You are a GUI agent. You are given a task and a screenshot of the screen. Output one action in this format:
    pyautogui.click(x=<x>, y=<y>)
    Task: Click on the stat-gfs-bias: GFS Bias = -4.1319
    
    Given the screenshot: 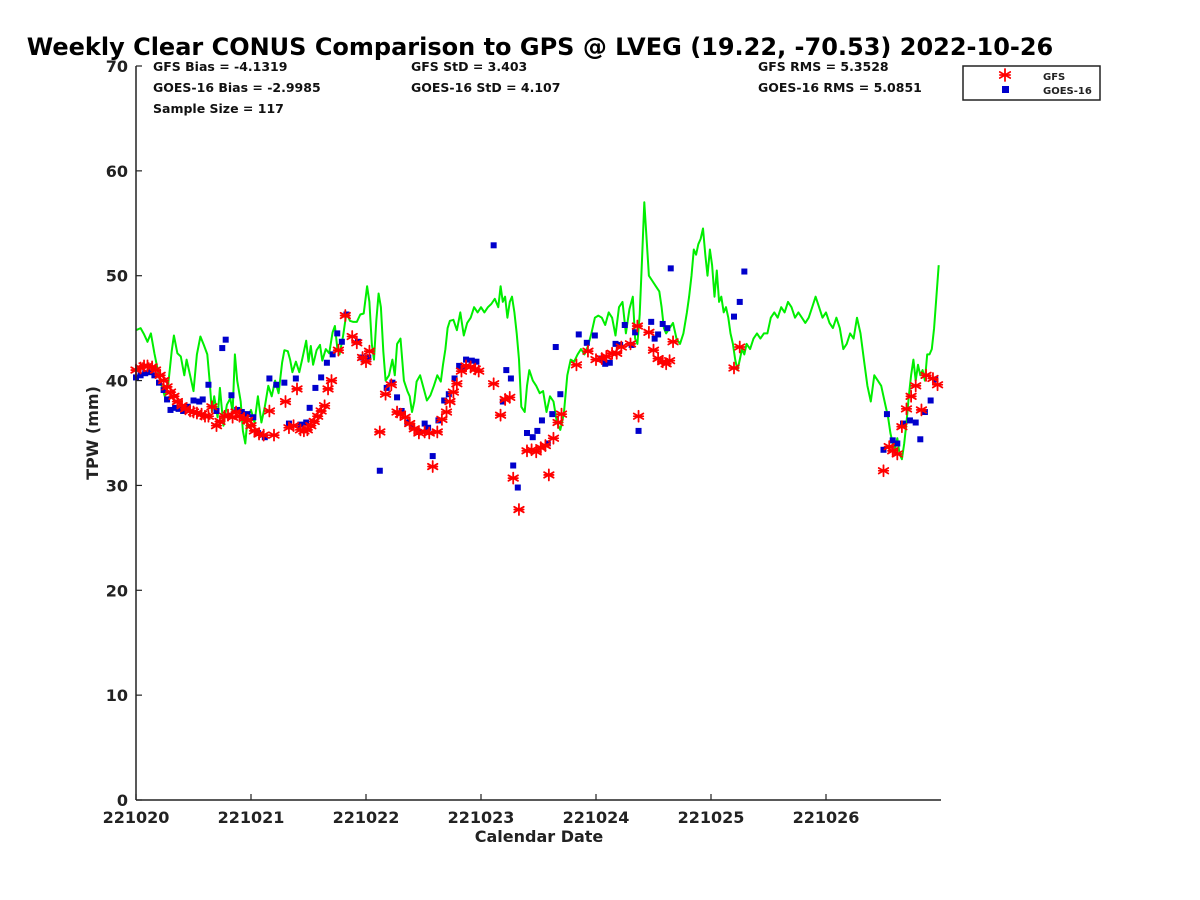 What is the action you would take?
    pyautogui.click(x=220, y=66)
    